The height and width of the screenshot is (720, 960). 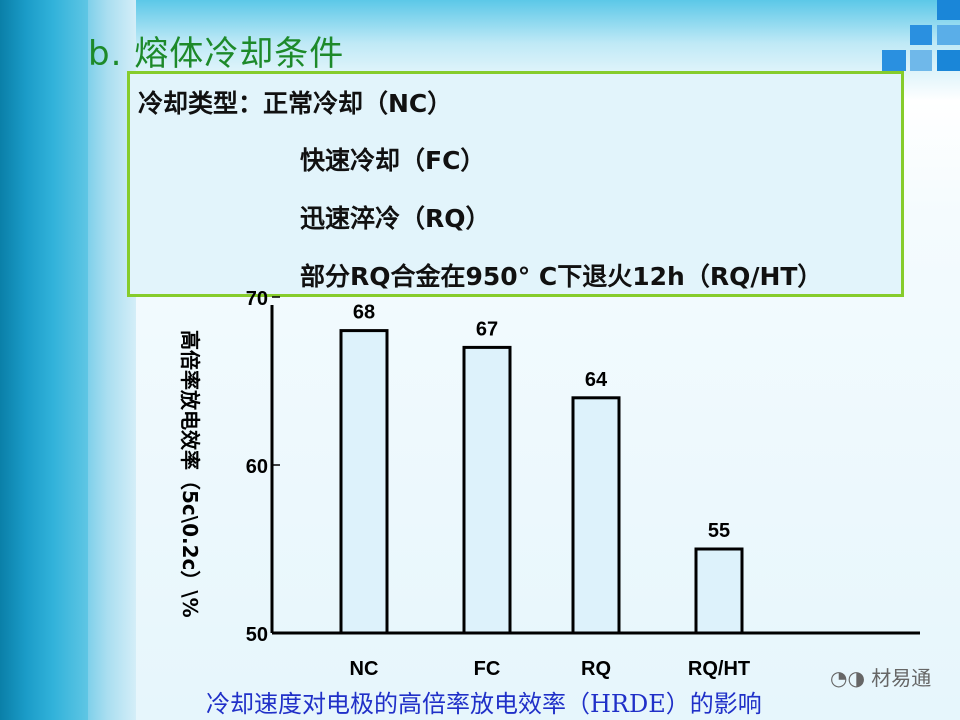 What do you see at coordinates (364, 482) in the screenshot?
I see `bar-nc` at bounding box center [364, 482].